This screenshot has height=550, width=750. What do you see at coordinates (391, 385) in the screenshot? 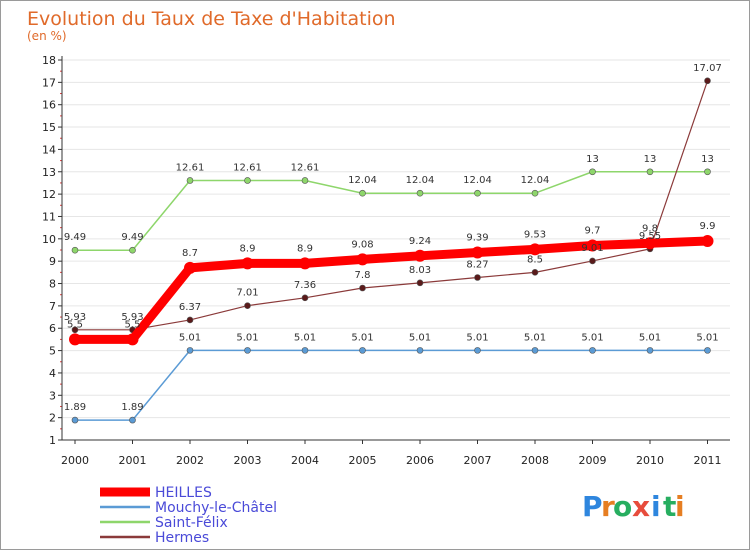
I see `series-line-mouchy-le-chatel` at bounding box center [391, 385].